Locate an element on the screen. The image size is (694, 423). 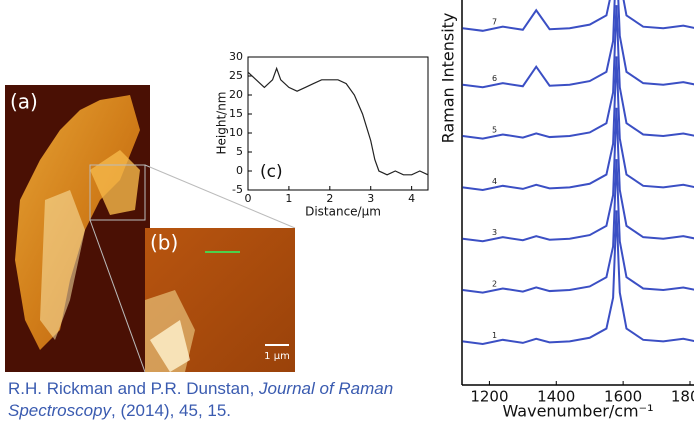
profile-line is located at coordinates (338, 121).